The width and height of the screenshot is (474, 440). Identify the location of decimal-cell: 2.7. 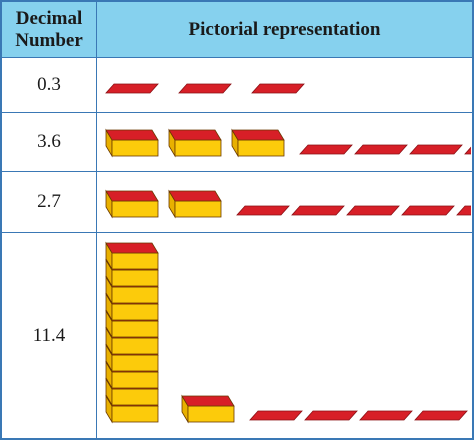
(49, 202).